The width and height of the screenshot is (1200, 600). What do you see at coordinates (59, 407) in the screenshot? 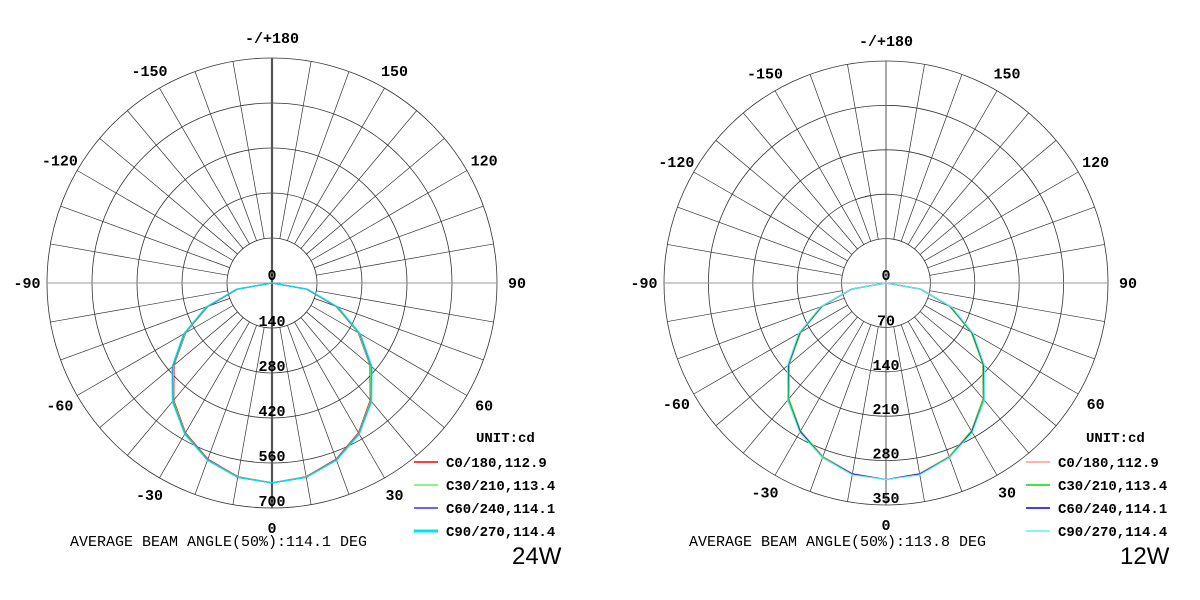
I see `angle-tick-label: -60` at bounding box center [59, 407].